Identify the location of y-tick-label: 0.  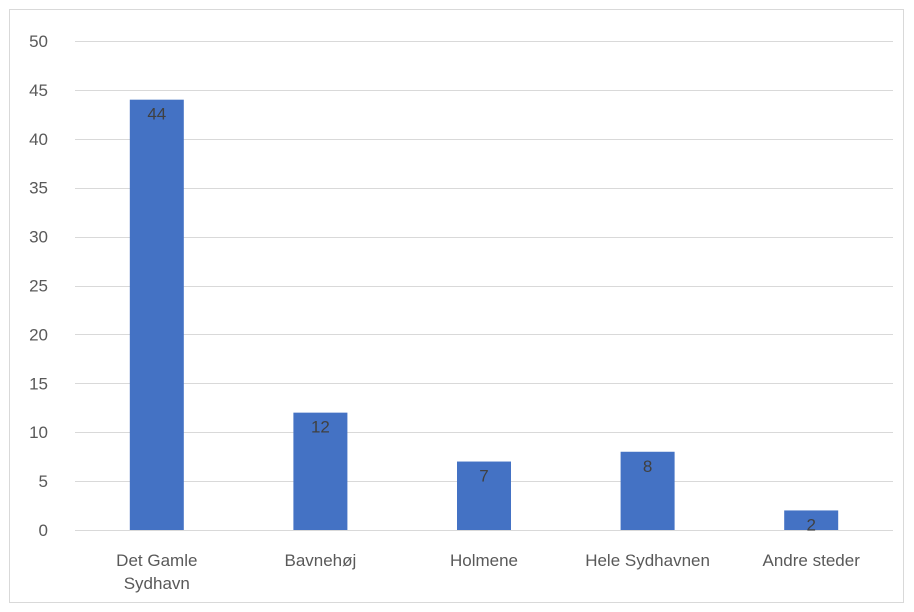
(43, 530).